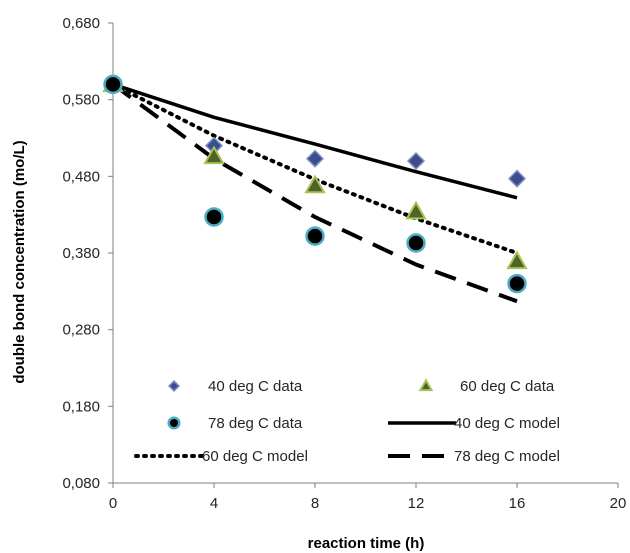 This screenshot has height=553, width=630. I want to click on legend-label: 60 deg C model, so click(255, 456).